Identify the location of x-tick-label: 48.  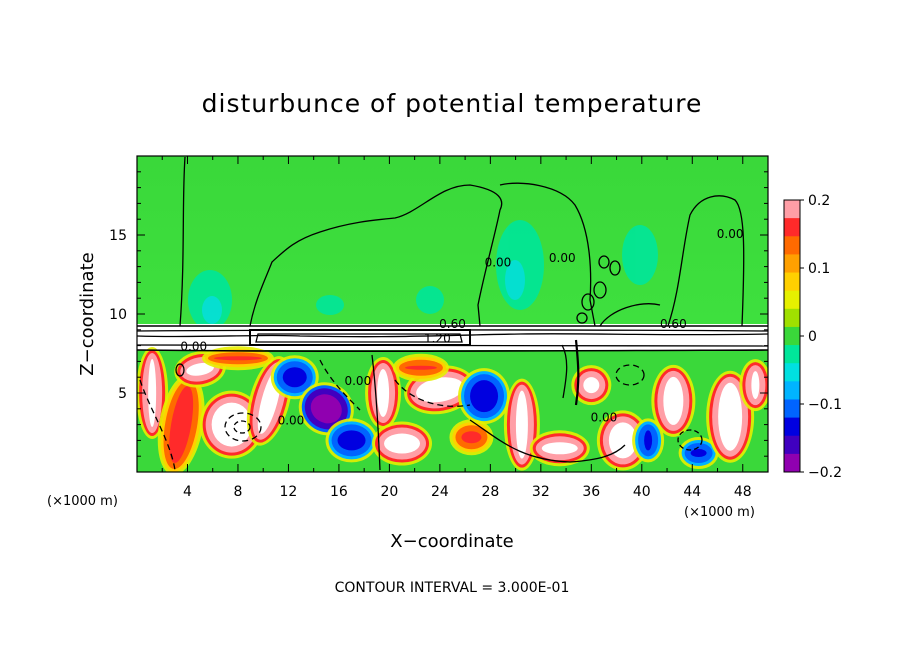
(743, 492).